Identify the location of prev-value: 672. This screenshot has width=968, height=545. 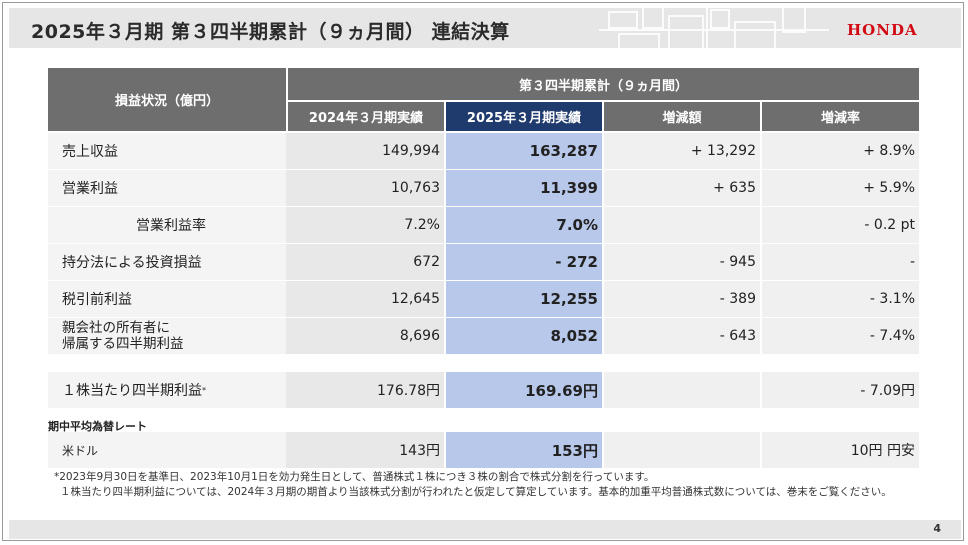
(365, 262).